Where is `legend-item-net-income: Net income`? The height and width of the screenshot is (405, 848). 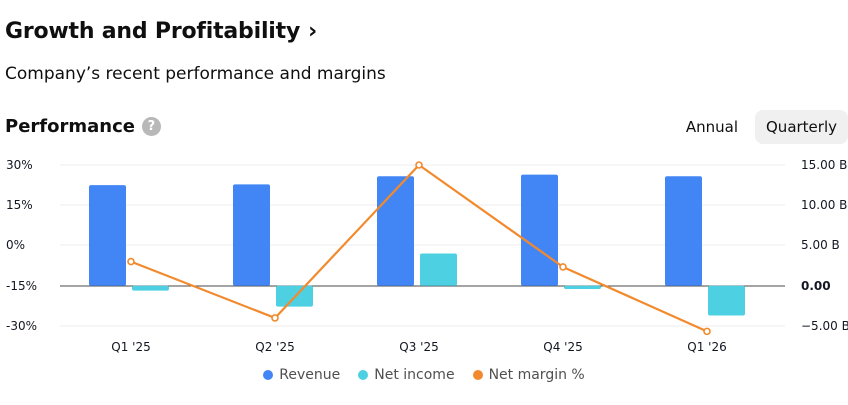 legend-item-net-income: Net income is located at coordinates (406, 375).